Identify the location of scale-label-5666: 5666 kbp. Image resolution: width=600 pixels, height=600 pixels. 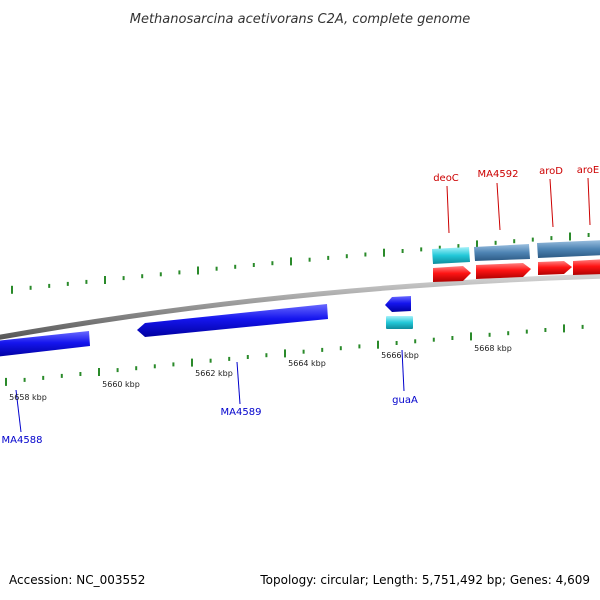
(400, 355).